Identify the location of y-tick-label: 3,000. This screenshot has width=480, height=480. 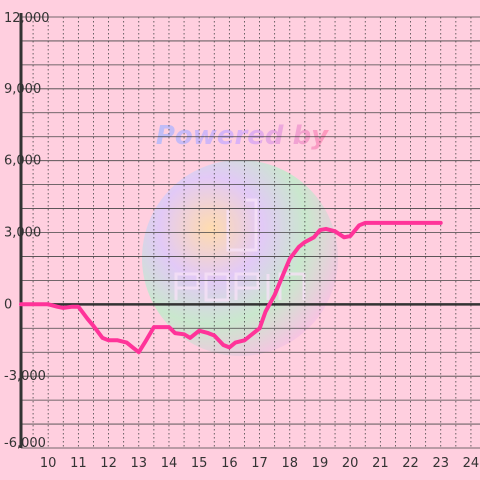
(22, 233).